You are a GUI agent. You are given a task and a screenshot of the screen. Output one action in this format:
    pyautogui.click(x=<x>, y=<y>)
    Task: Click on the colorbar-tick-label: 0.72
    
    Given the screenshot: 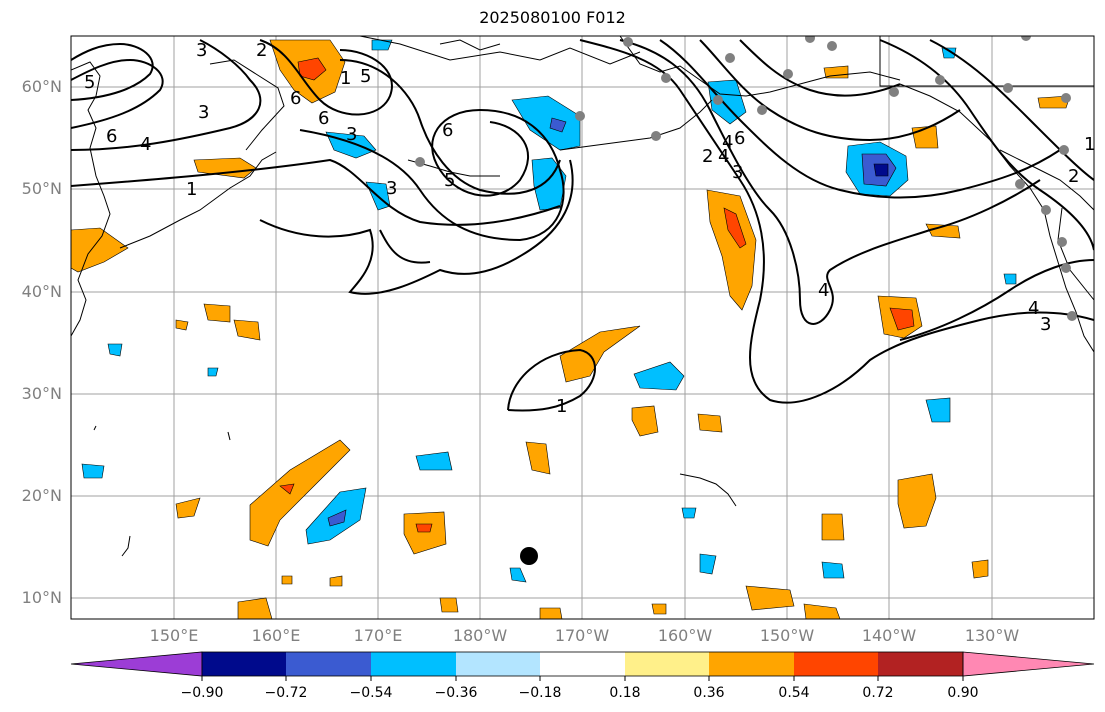 What is the action you would take?
    pyautogui.click(x=878, y=693)
    